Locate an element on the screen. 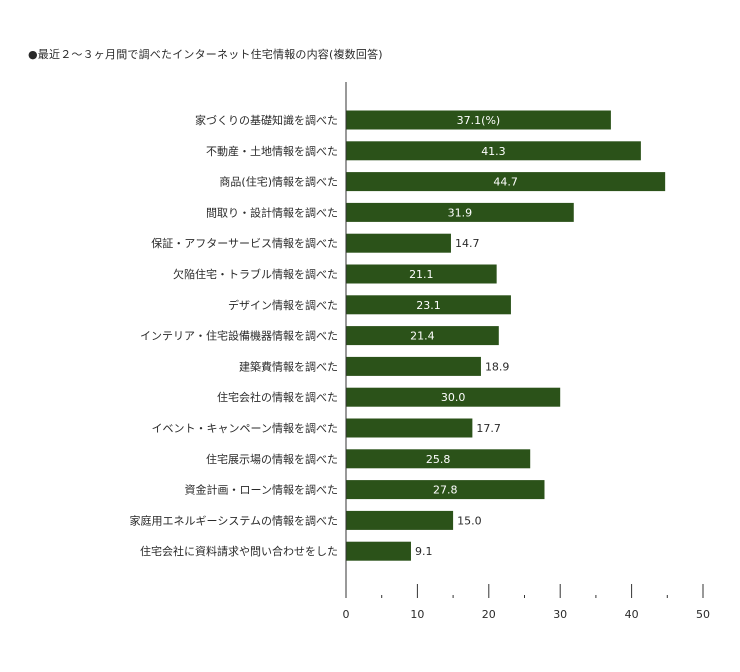 The image size is (740, 672). x-tick-label: 10 is located at coordinates (417, 614).